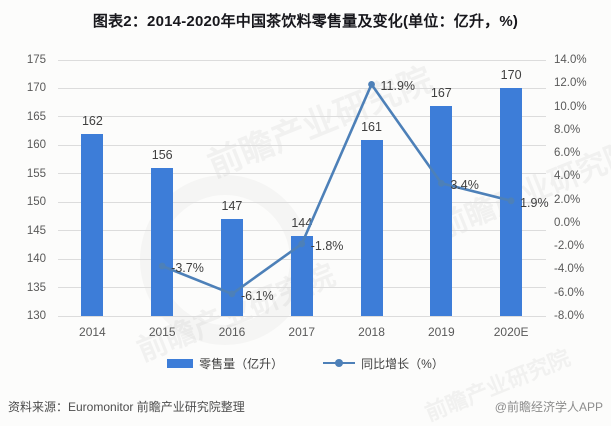 Image resolution: width=611 pixels, height=426 pixels. I want to click on y-axis-label-left: 140, so click(36, 259).